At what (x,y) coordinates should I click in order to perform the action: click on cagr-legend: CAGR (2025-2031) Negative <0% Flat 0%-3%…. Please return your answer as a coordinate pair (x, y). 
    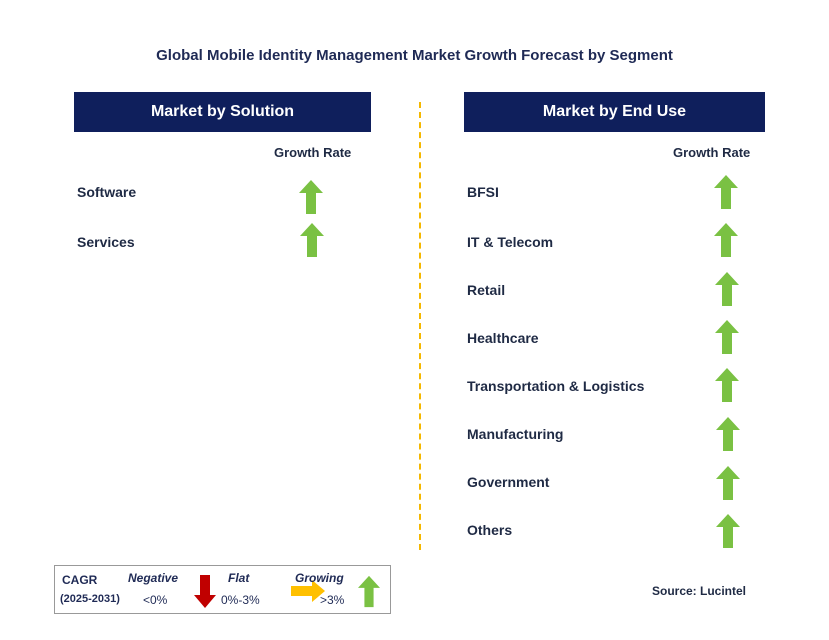
    Looking at the image, I should click on (222, 589).